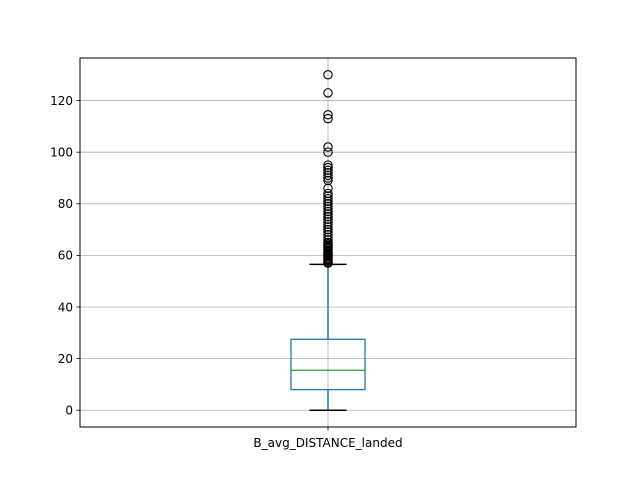 The image size is (640, 480). I want to click on x-tick-layer: B_avg_DISTANCE_landed, so click(328, 438).